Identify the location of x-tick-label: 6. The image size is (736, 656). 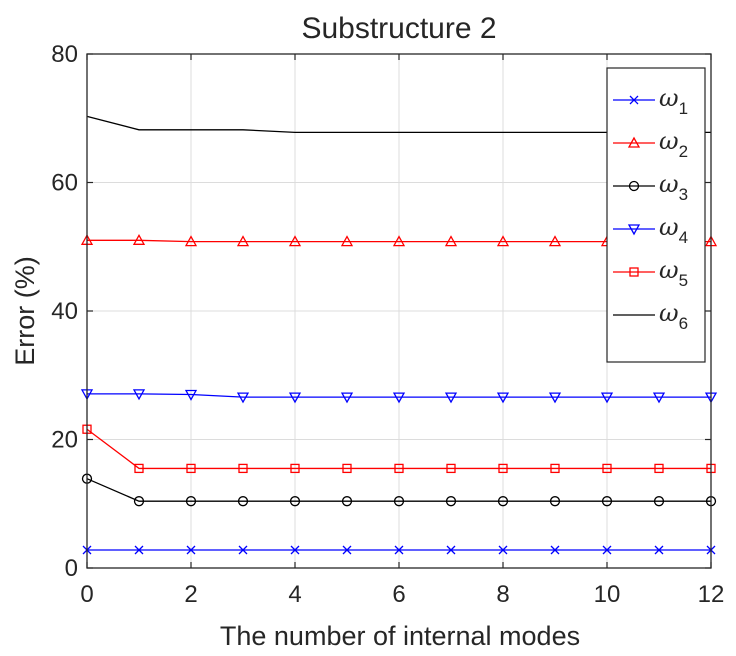
(398, 594).